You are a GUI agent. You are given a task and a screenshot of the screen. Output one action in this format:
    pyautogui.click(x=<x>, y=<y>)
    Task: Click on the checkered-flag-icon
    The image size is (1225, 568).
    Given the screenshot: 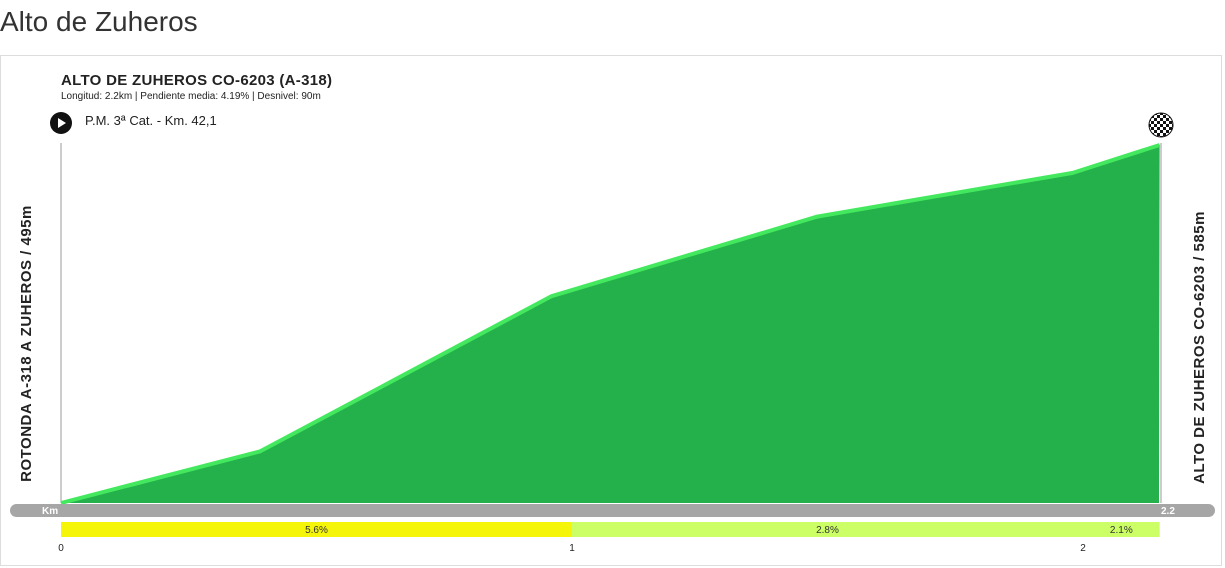 What is the action you would take?
    pyautogui.click(x=1161, y=125)
    